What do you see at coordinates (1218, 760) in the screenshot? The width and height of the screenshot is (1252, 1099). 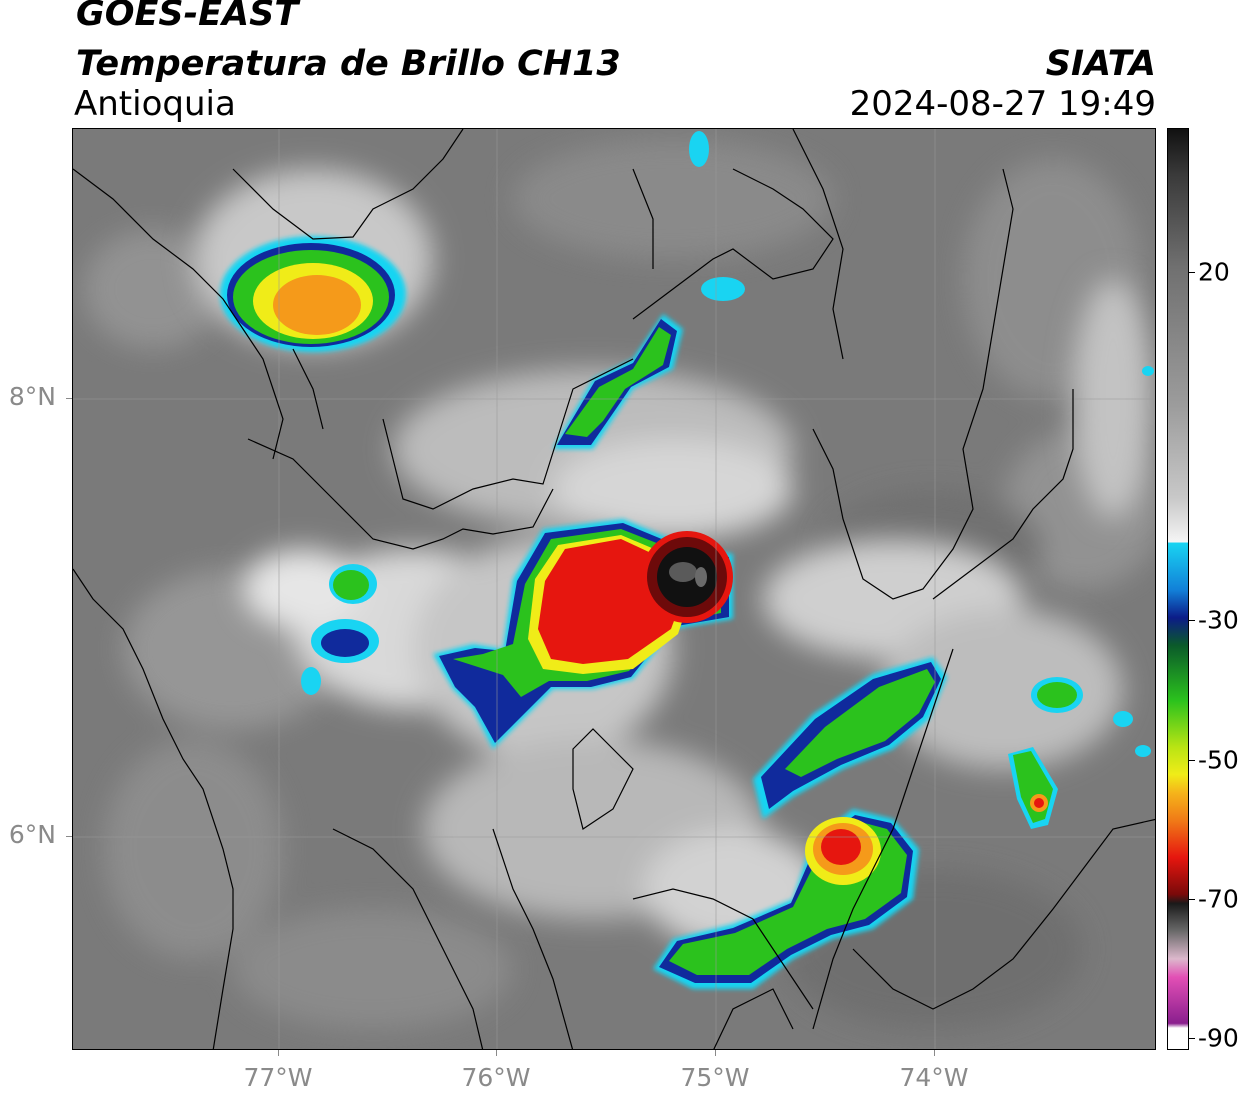 I see `colorbar-label-minus50: -50` at bounding box center [1218, 760].